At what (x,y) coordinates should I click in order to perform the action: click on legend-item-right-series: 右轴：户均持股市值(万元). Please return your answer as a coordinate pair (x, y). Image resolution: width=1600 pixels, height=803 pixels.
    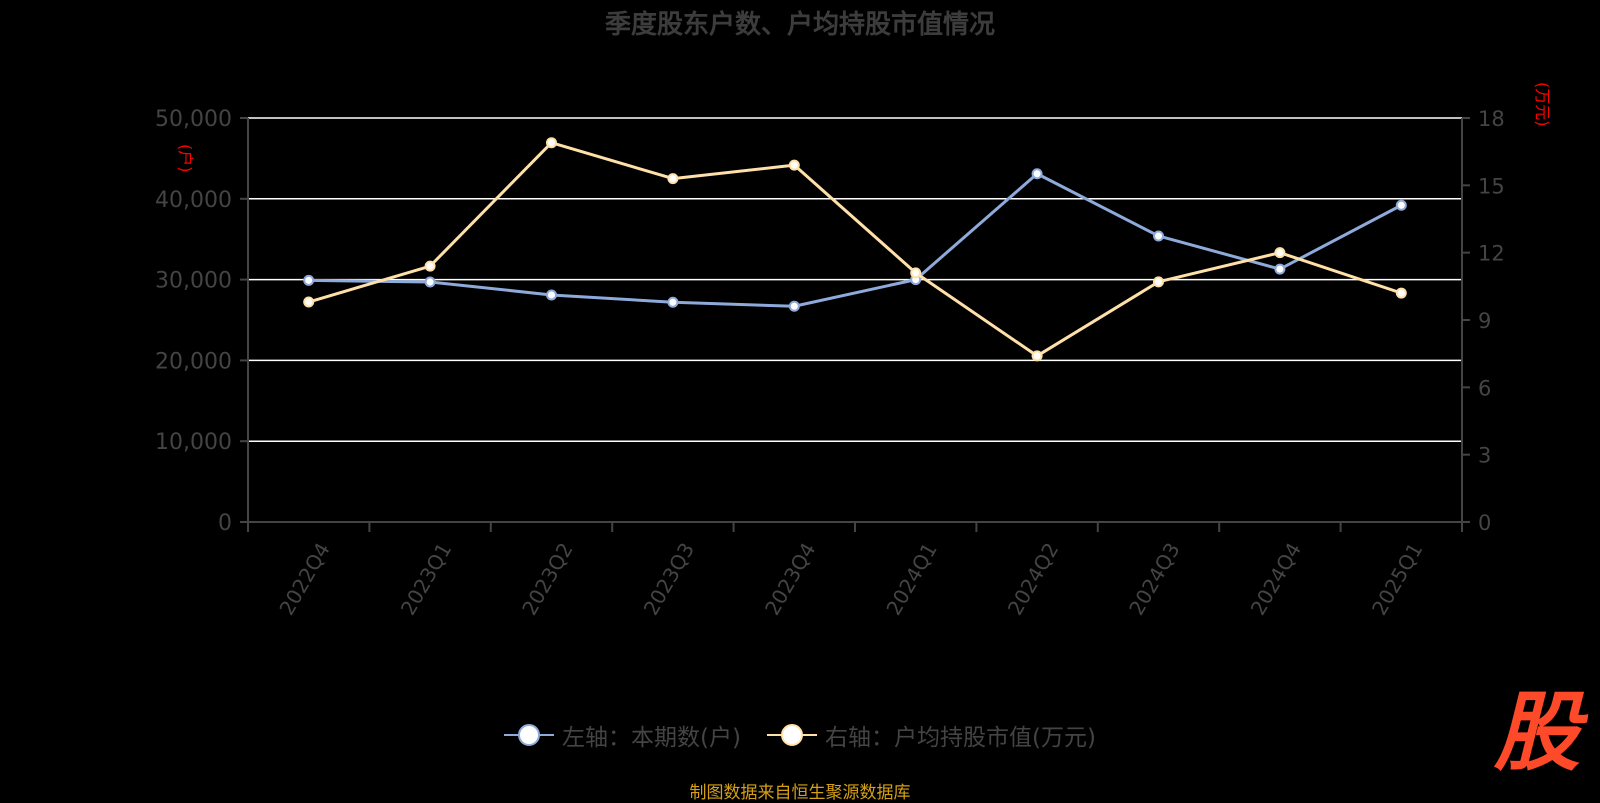
    Looking at the image, I should click on (931, 735).